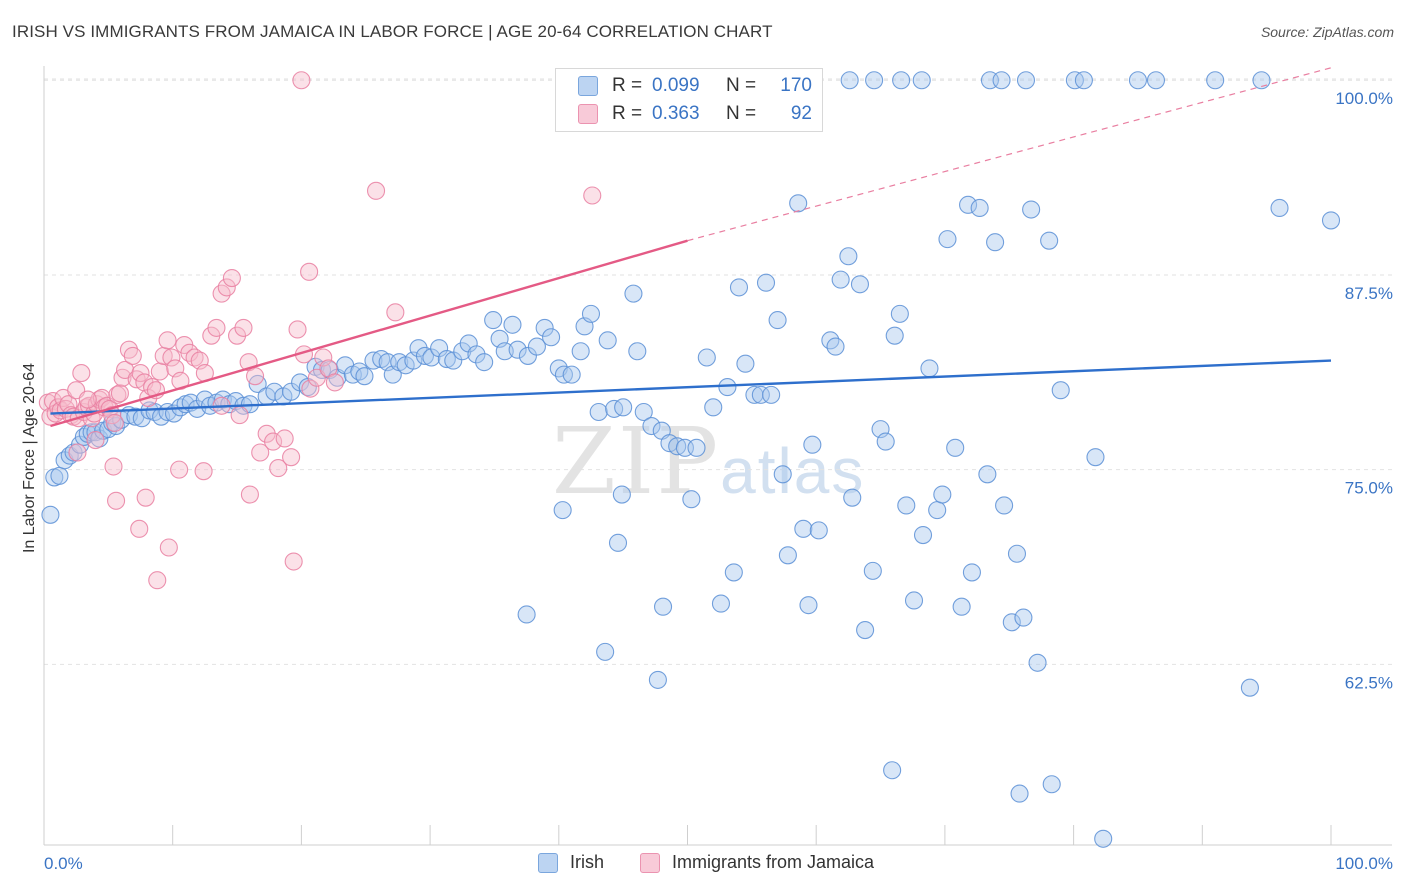 The height and width of the screenshot is (892, 1406). What do you see at coordinates (1369, 488) in the screenshot?
I see `y-tick-label: 75.0%` at bounding box center [1369, 488].